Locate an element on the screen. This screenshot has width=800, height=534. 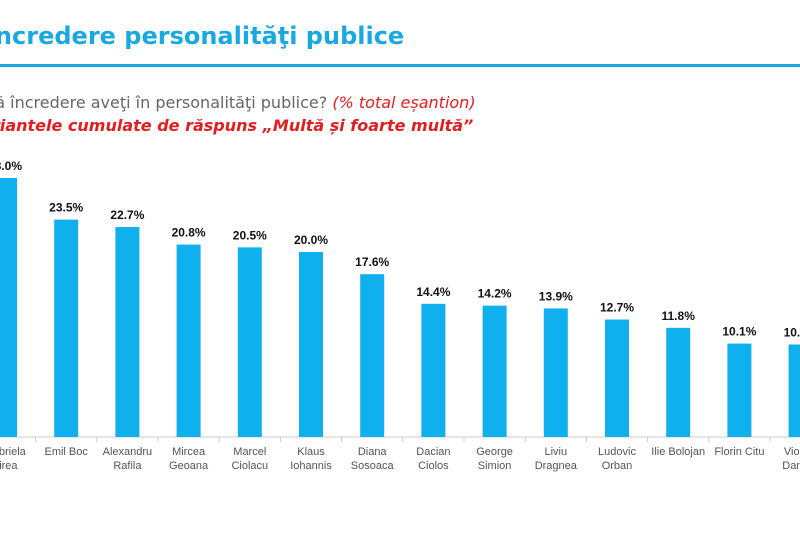
value-label: 23.5% is located at coordinates (66, 208).